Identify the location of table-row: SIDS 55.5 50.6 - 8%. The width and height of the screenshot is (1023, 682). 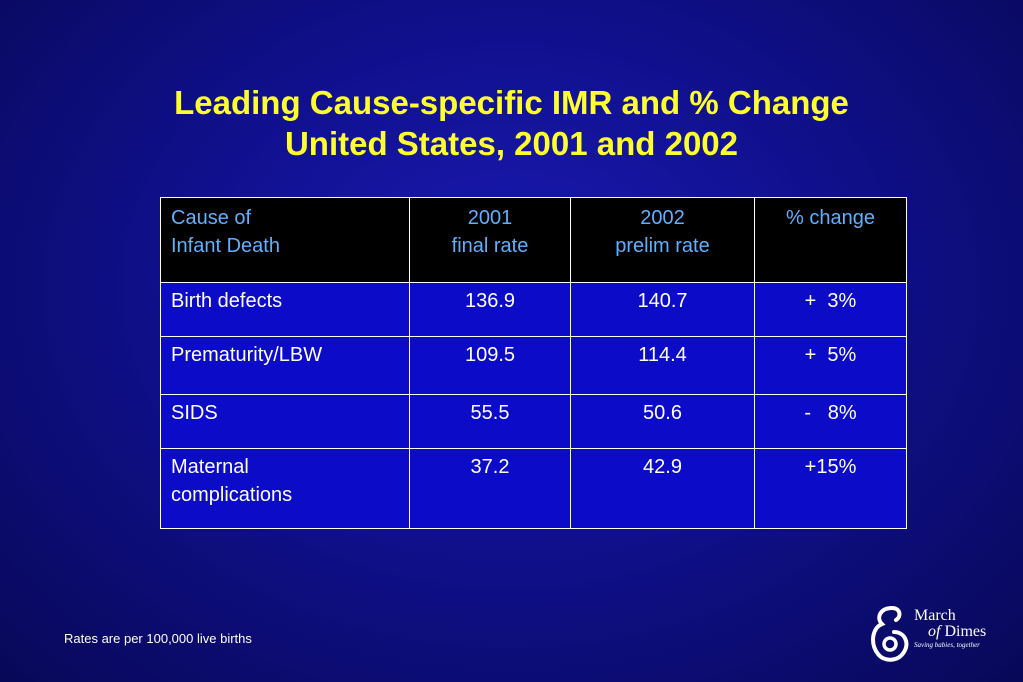
(533, 421).